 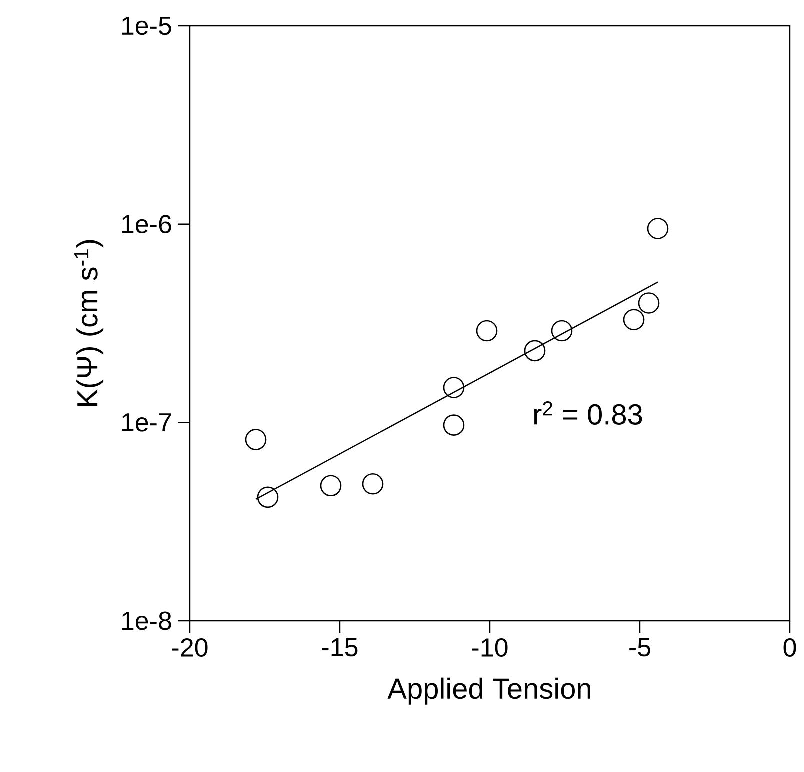 What do you see at coordinates (588, 413) in the screenshot?
I see `annotation: r$^{2}$ = 0.83` at bounding box center [588, 413].